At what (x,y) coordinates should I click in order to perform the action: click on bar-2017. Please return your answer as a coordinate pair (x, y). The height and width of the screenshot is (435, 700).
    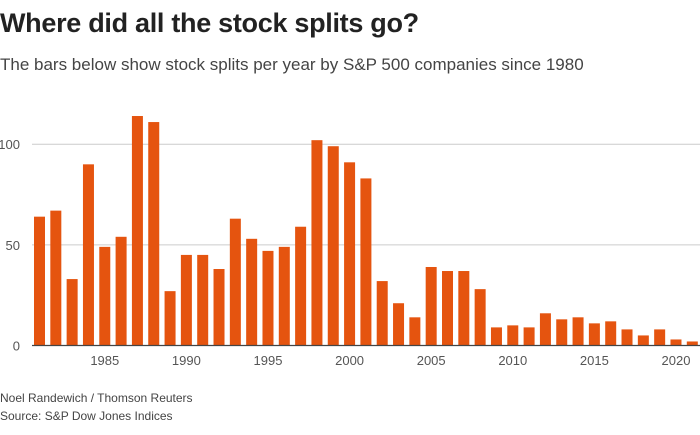
    Looking at the image, I should click on (627, 337).